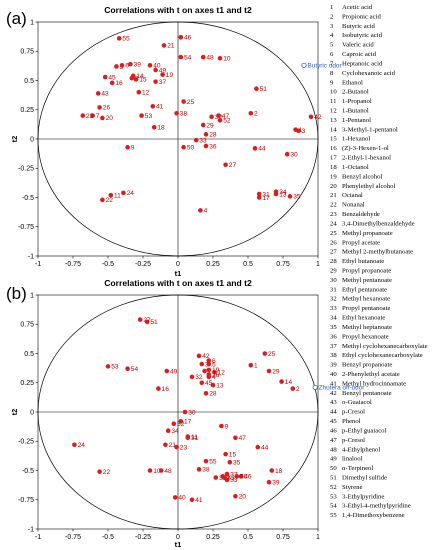  What do you see at coordinates (333, 158) in the screenshot?
I see `legend-number-17: 17` at bounding box center [333, 158].